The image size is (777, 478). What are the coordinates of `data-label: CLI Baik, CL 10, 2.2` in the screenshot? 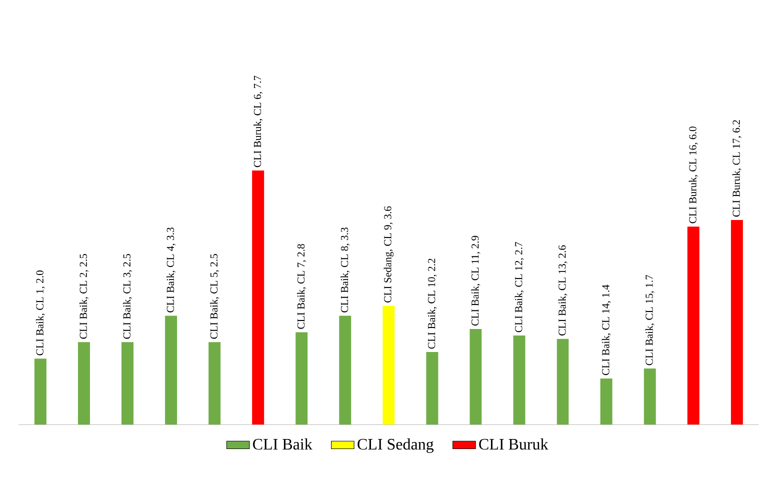 It's located at (432, 303).